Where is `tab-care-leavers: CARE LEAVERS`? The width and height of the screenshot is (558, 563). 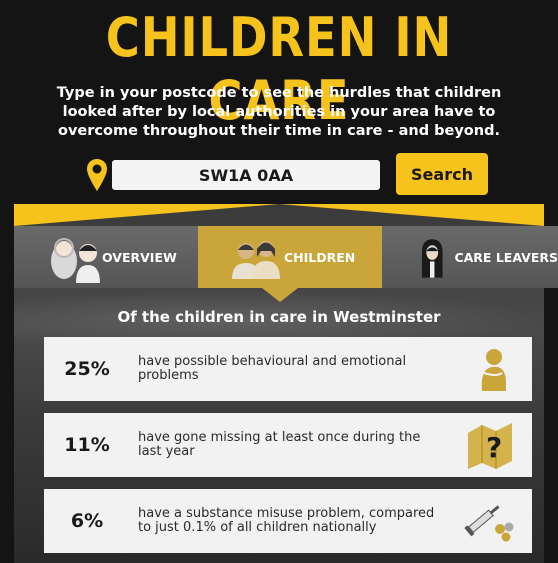
tab-care-leavers: CARE LEAVERS is located at coordinates (470, 257).